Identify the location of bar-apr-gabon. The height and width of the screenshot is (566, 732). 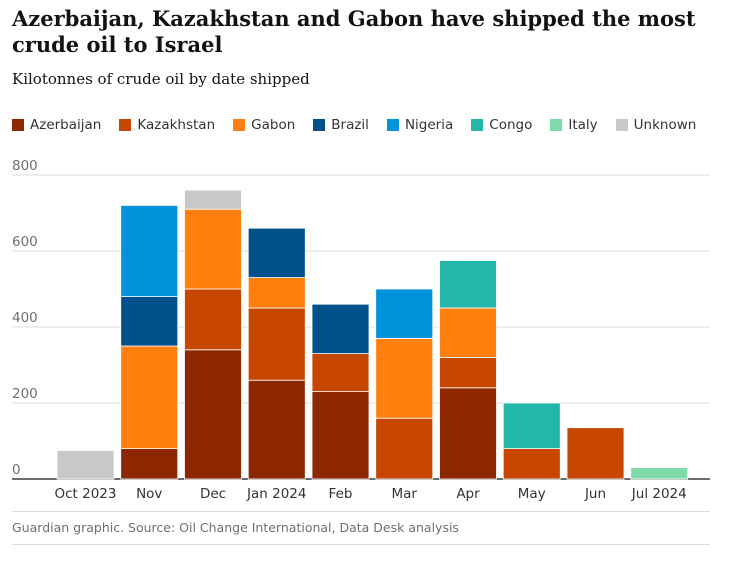
(468, 332).